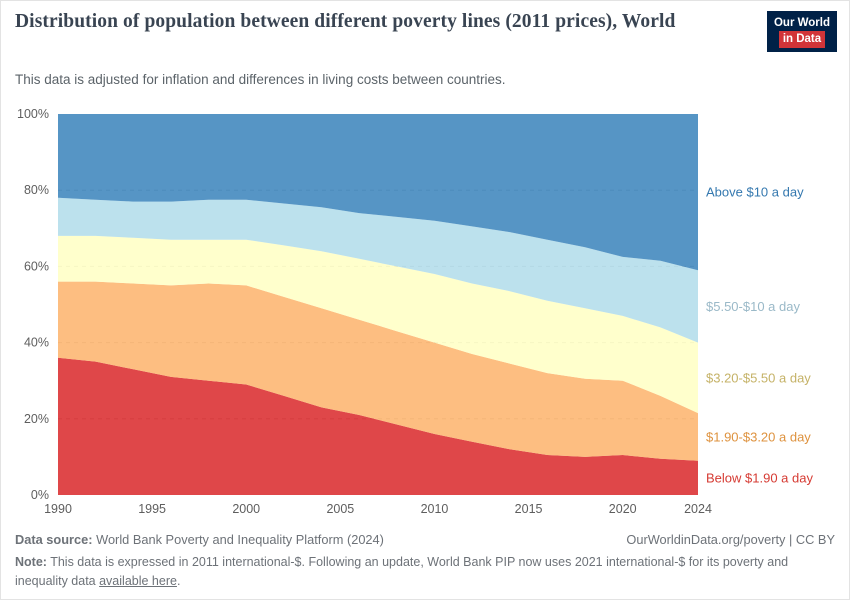 This screenshot has height=600, width=850. I want to click on series-label-5-50-10: $5.50-$10 a day, so click(753, 306).